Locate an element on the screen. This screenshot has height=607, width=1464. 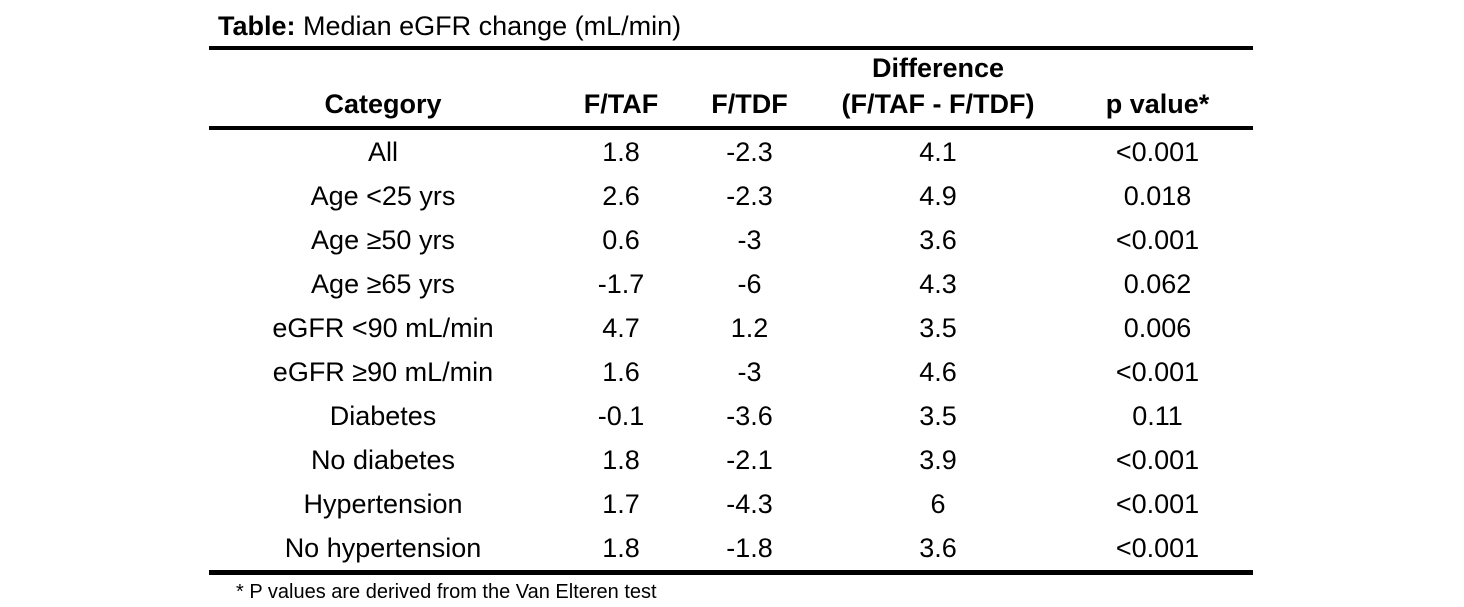
cell-difference: 4.9 is located at coordinates (938, 196).